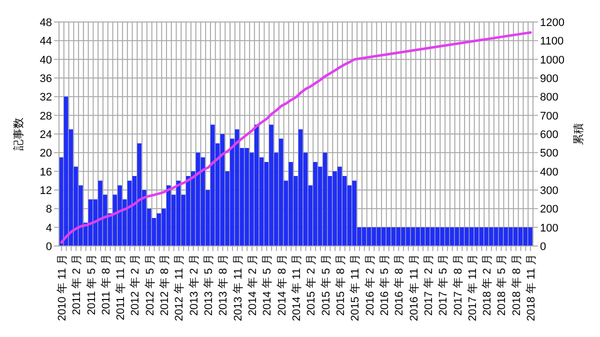 Image resolution: width=600 pixels, height=337 pixels. What do you see at coordinates (458, 285) in the screenshot?
I see `x-tick-label: 2017 年 8 月` at bounding box center [458, 285].